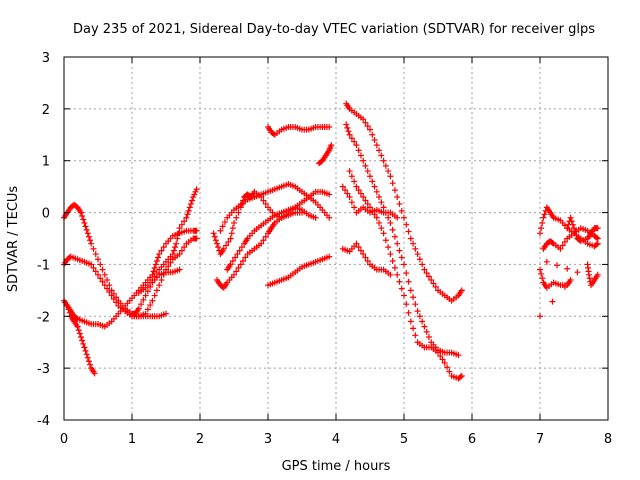  What do you see at coordinates (43, 421) in the screenshot?
I see `y-tick-label: -4` at bounding box center [43, 421].